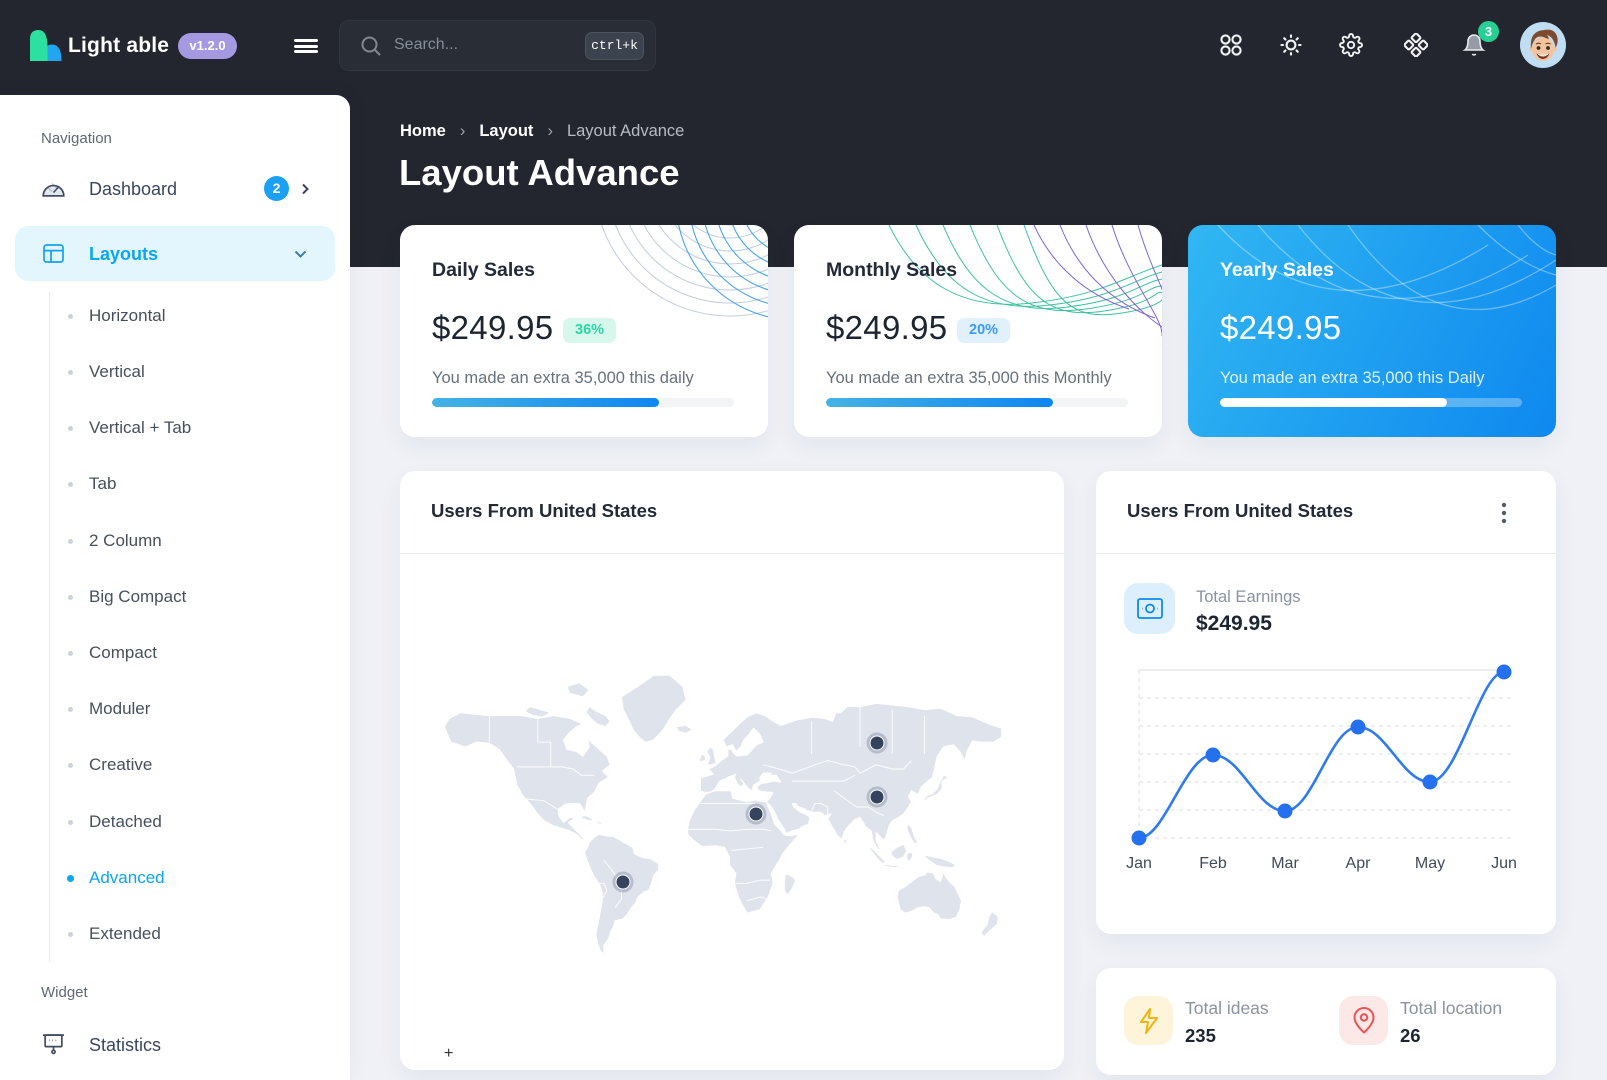  Describe the element at coordinates (1285, 863) in the screenshot. I see `svg-text: Mar` at that location.